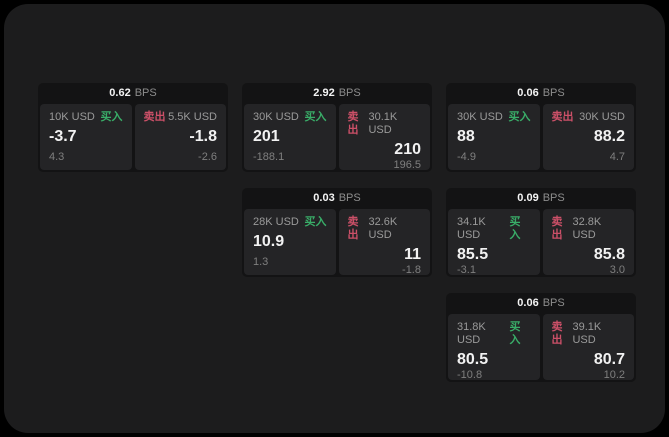  What do you see at coordinates (471, 333) in the screenshot?
I see `buy-amount: 31.8K USD` at bounding box center [471, 333].